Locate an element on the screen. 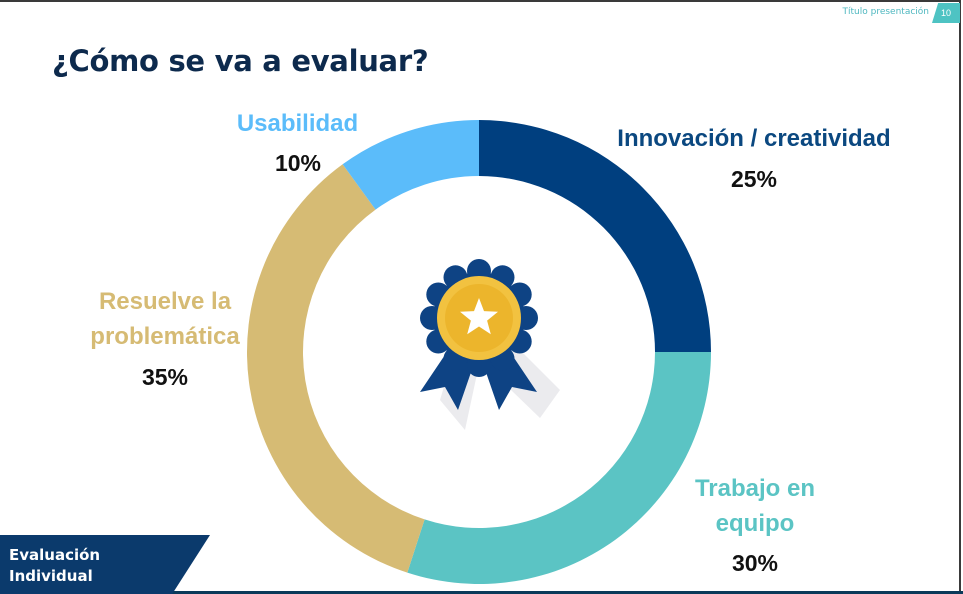 This screenshot has height=594, width=963. pct-trabajo: 30% is located at coordinates (755, 563).